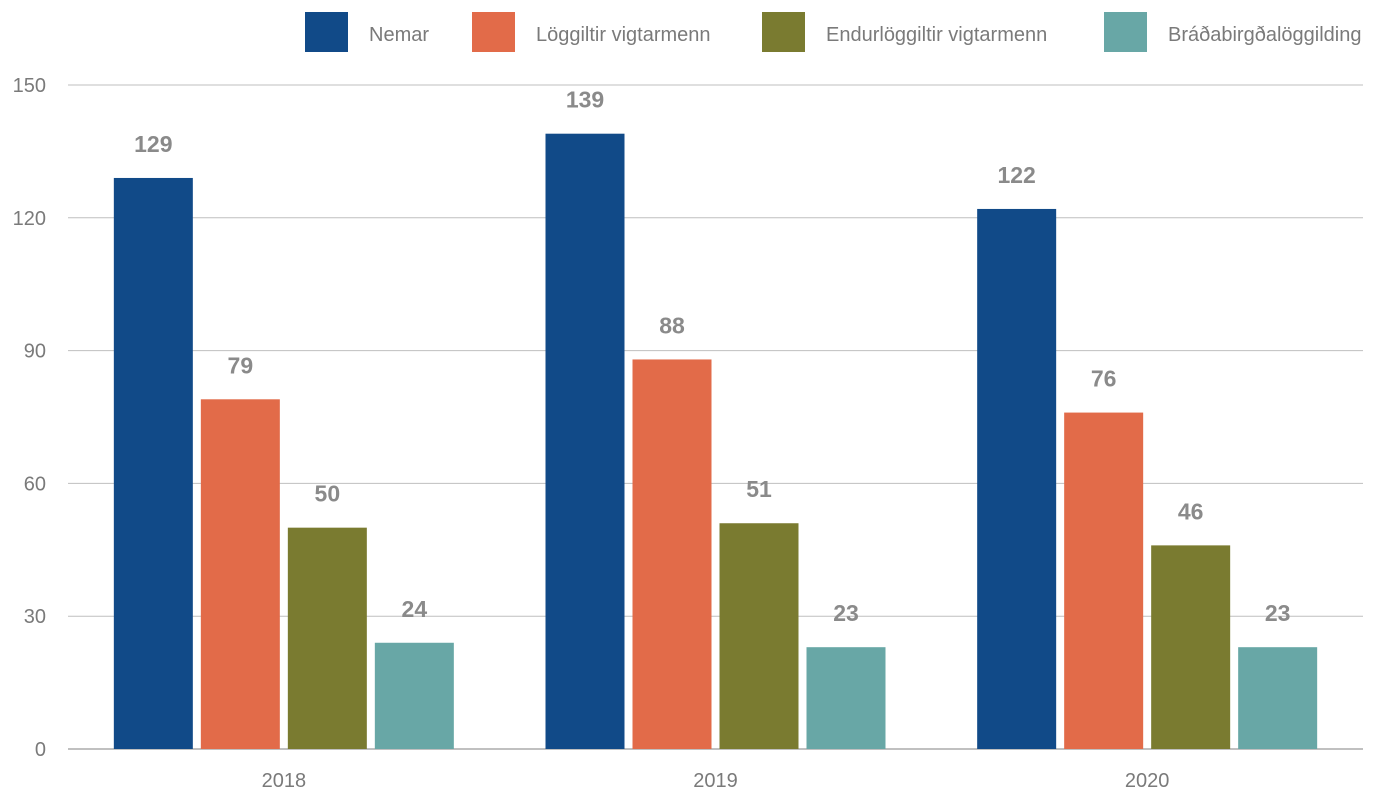 Image resolution: width=1379 pixels, height=792 pixels. Describe the element at coordinates (585, 100) in the screenshot. I see `data-label: 139` at that location.